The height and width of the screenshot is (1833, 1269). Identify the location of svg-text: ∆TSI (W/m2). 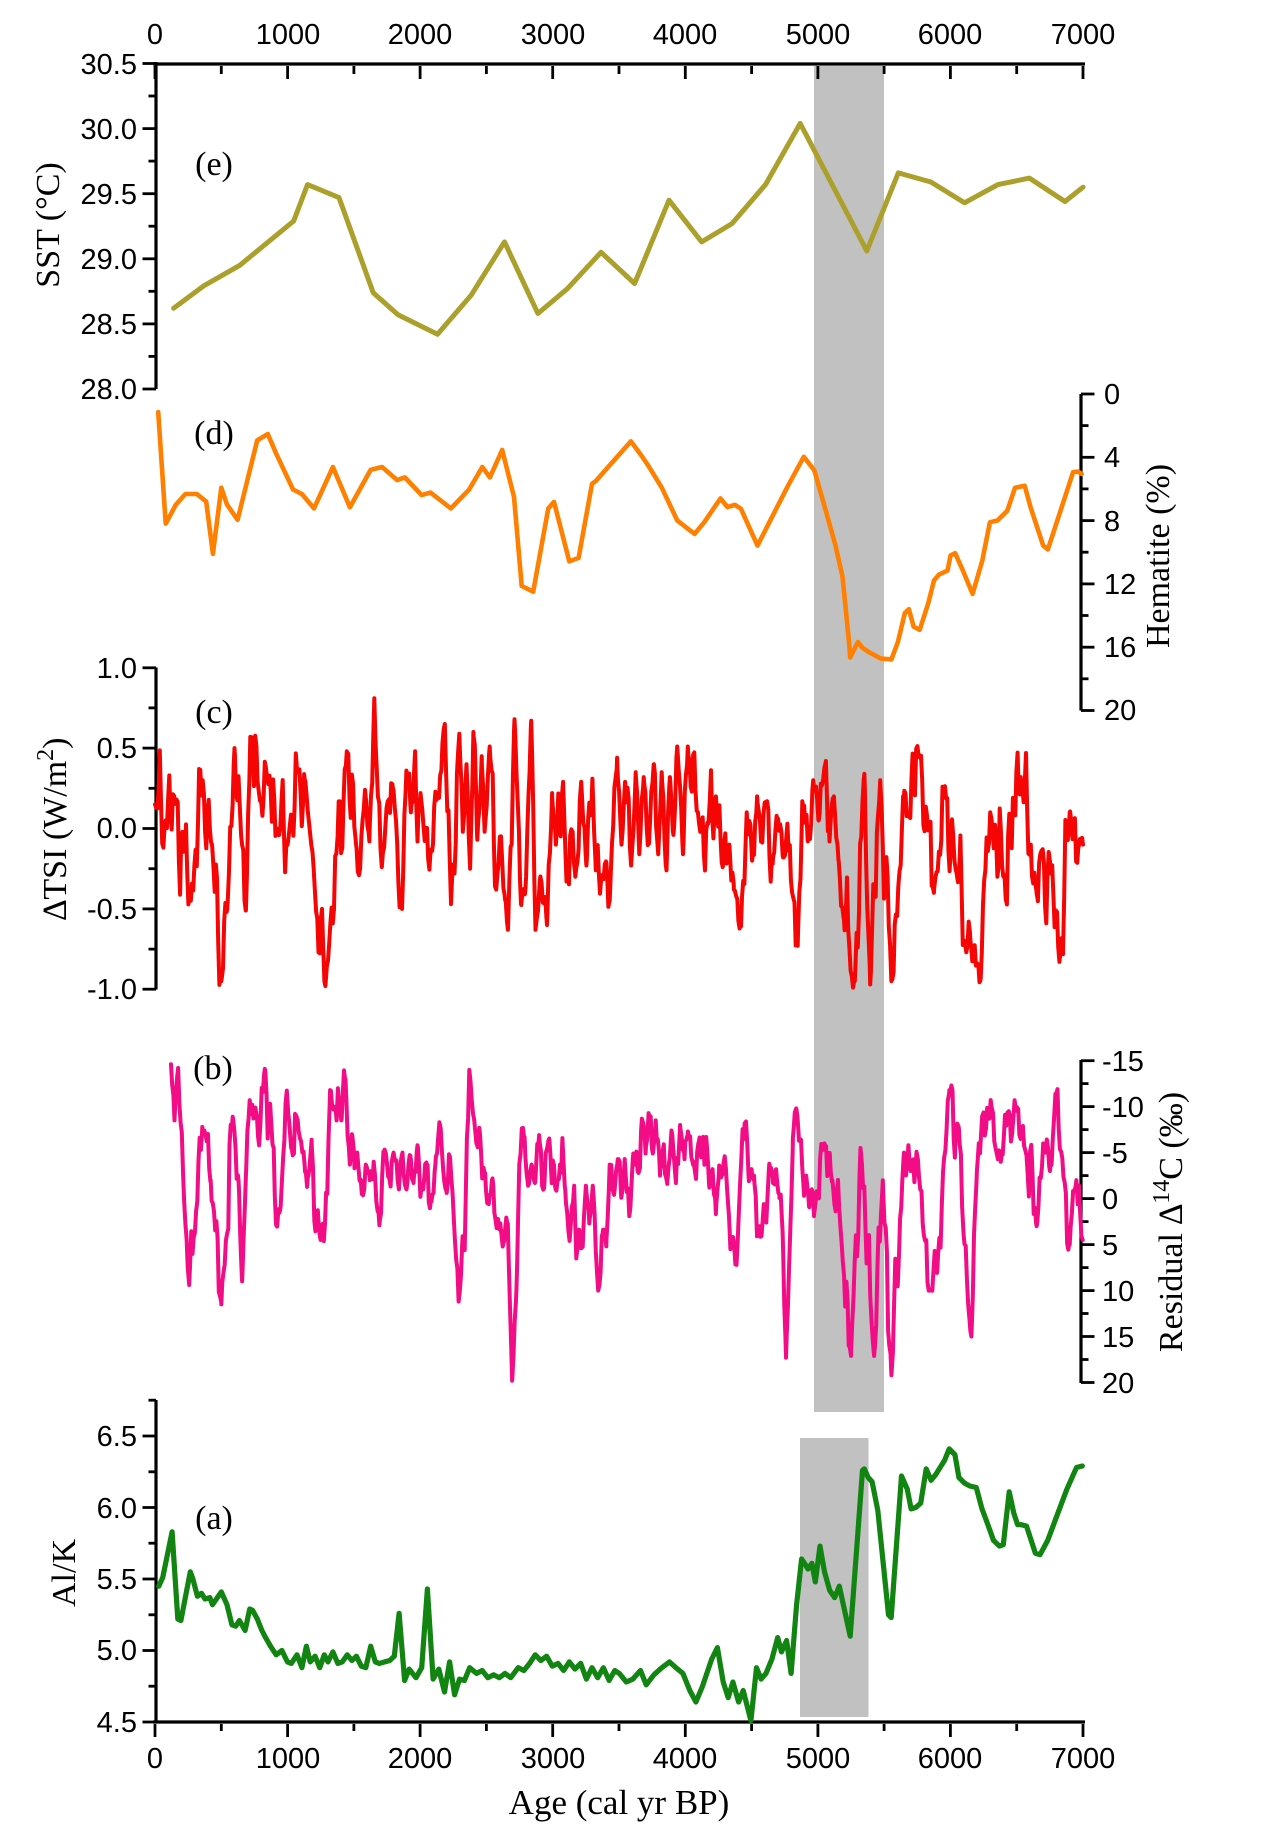
(53, 829).